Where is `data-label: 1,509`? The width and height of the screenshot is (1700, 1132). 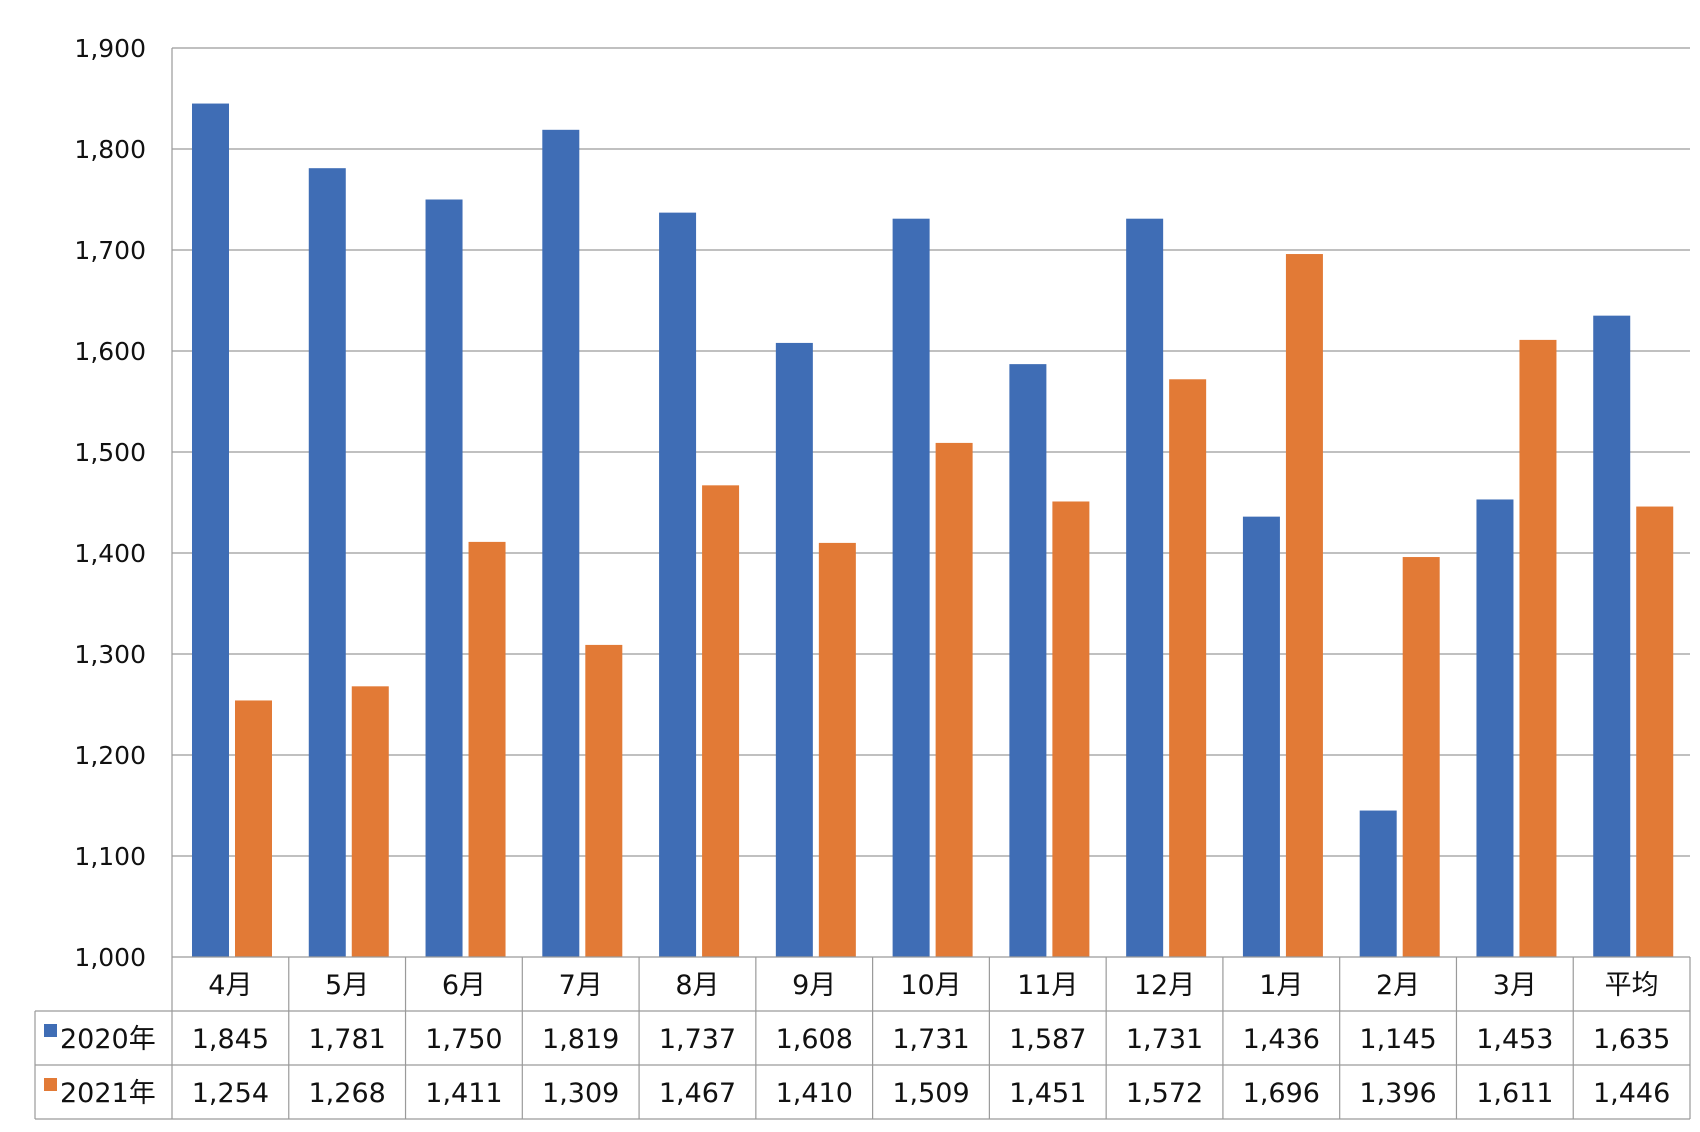
data-label: 1,509 is located at coordinates (930, 1093).